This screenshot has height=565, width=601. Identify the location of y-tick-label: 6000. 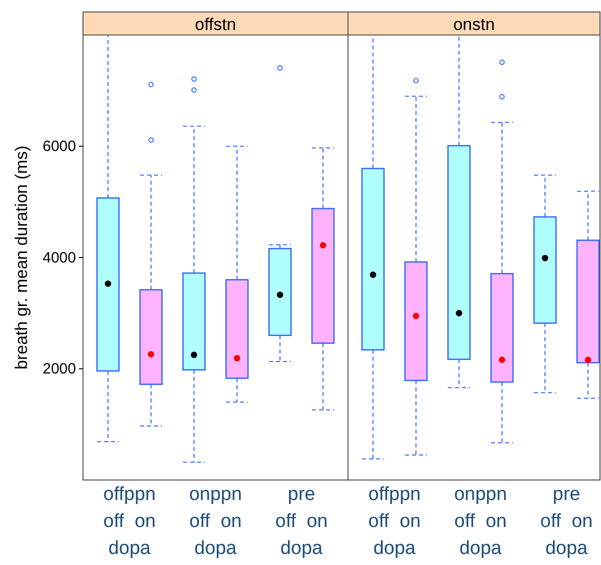
(59, 147).